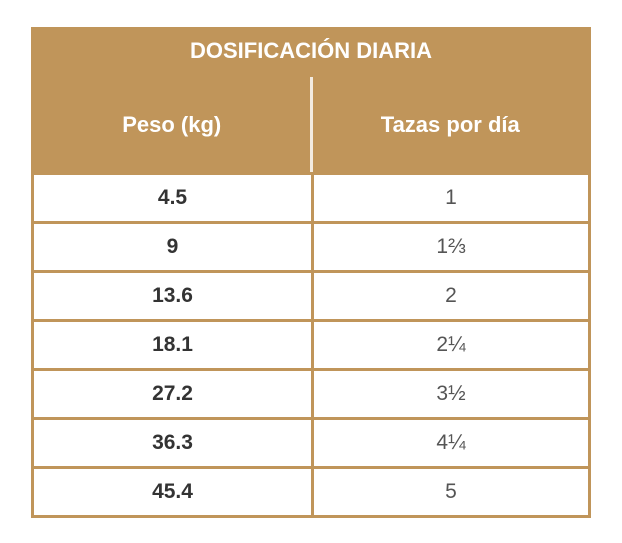  What do you see at coordinates (451, 394) in the screenshot?
I see `cups-cell: 3½` at bounding box center [451, 394].